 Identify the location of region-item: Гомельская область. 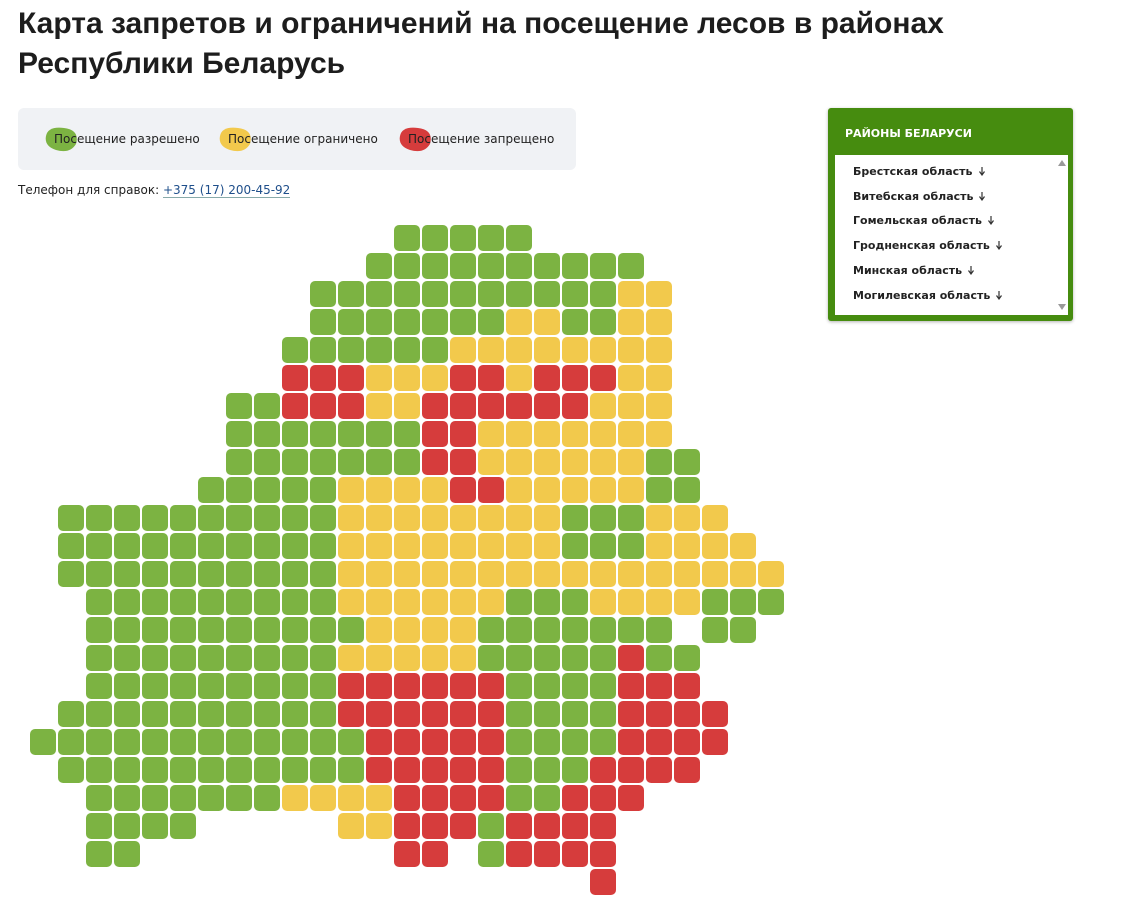
(923, 220).